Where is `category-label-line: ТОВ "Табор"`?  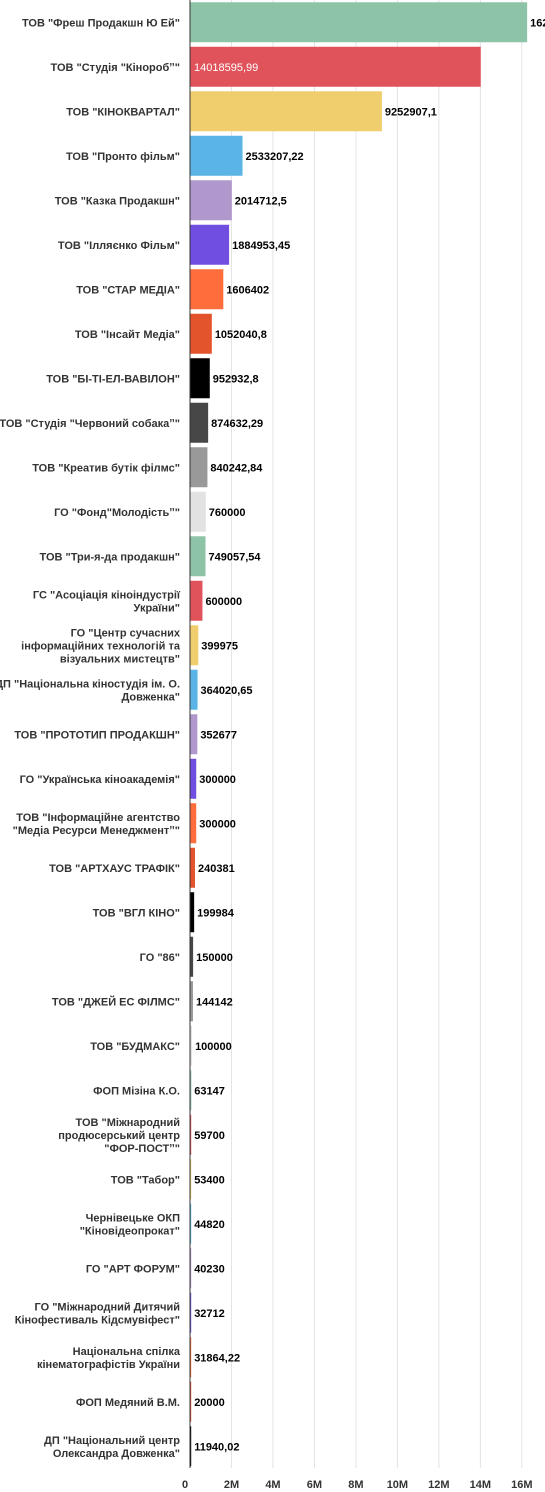
category-label-line: ТОВ "Табор" is located at coordinates (145, 1180).